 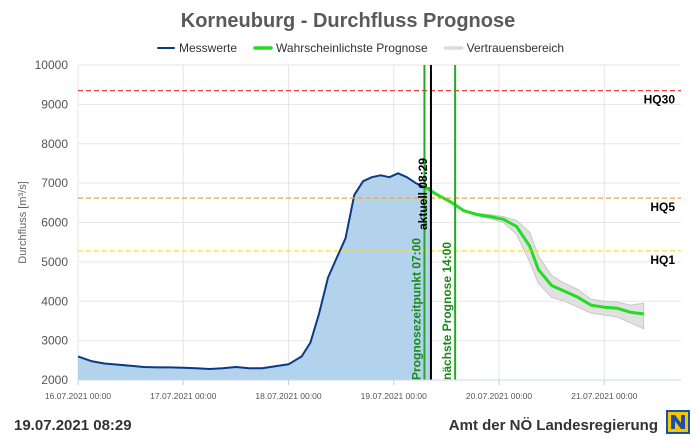 I want to click on y-tick-label: 8000, so click(x=54, y=144).